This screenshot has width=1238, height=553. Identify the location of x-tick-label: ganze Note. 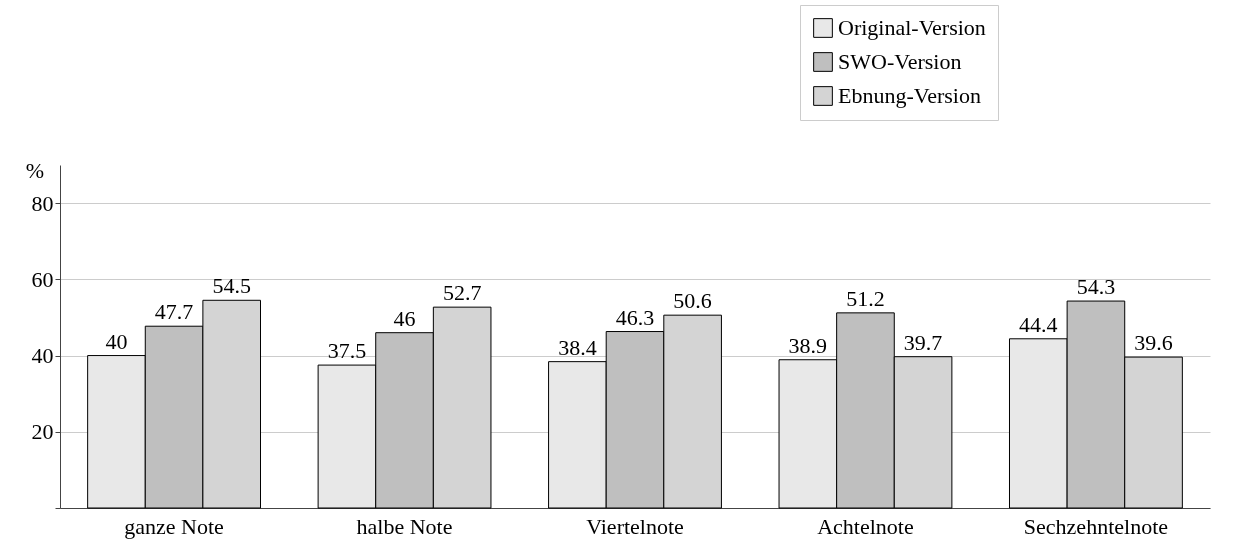
(174, 526).